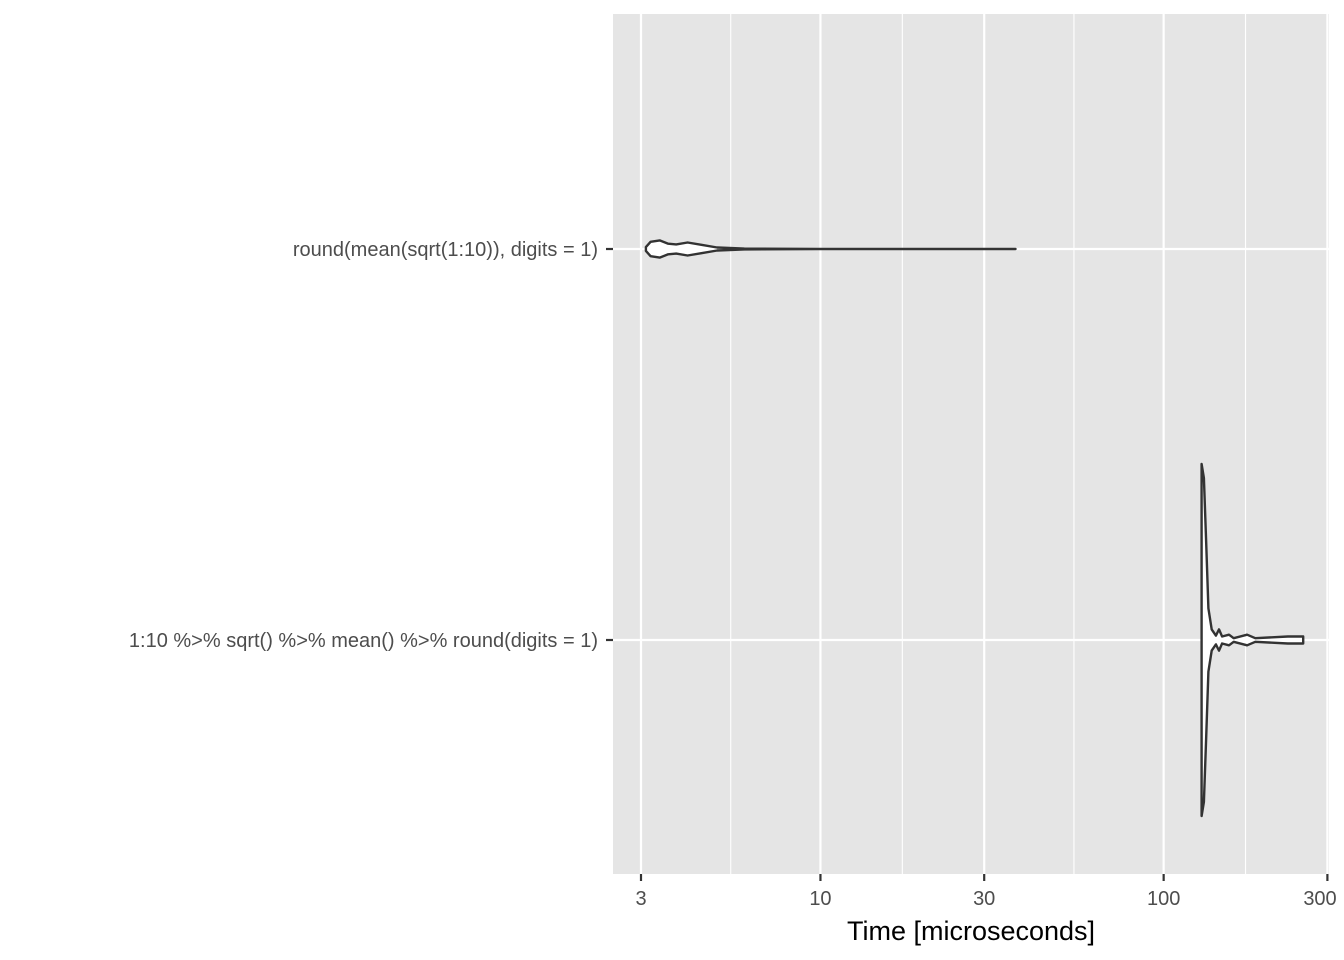 The image size is (1344, 960). I want to click on x-tick-label: 3, so click(640, 899).